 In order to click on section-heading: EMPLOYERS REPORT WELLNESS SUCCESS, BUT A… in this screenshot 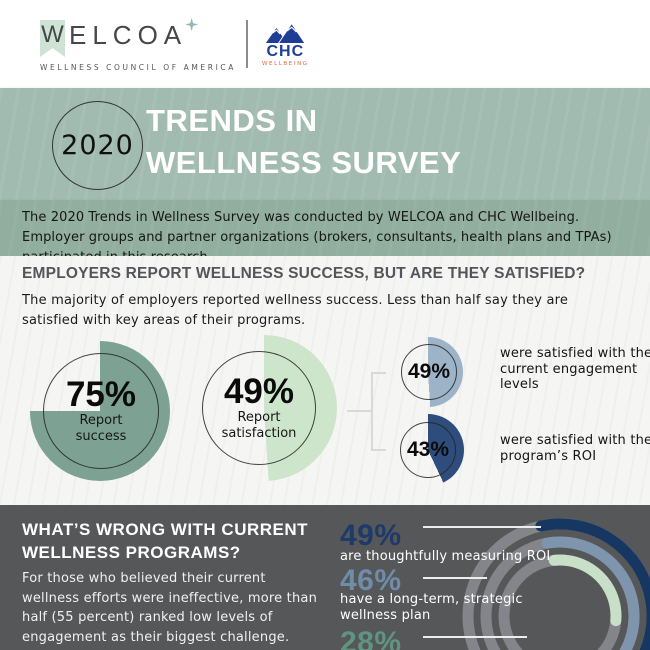, I will do `click(304, 273)`.